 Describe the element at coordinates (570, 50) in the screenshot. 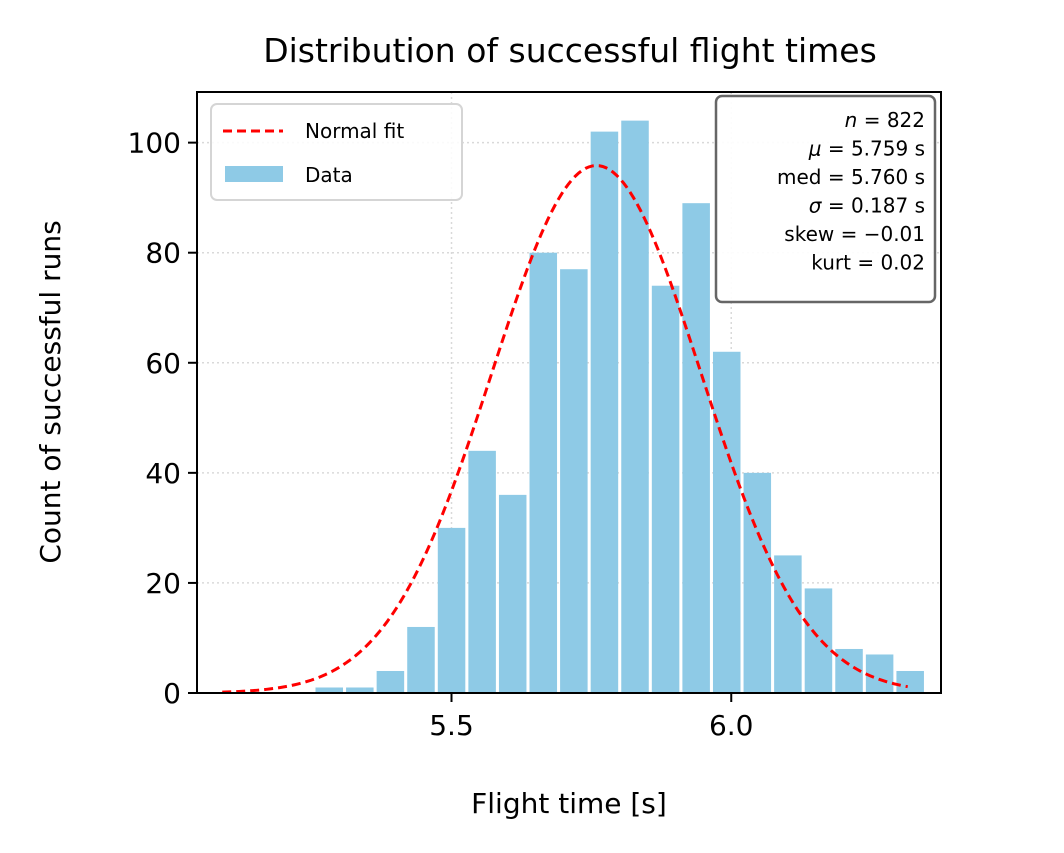

I see `chart-title: Distribution of successful flight times` at that location.